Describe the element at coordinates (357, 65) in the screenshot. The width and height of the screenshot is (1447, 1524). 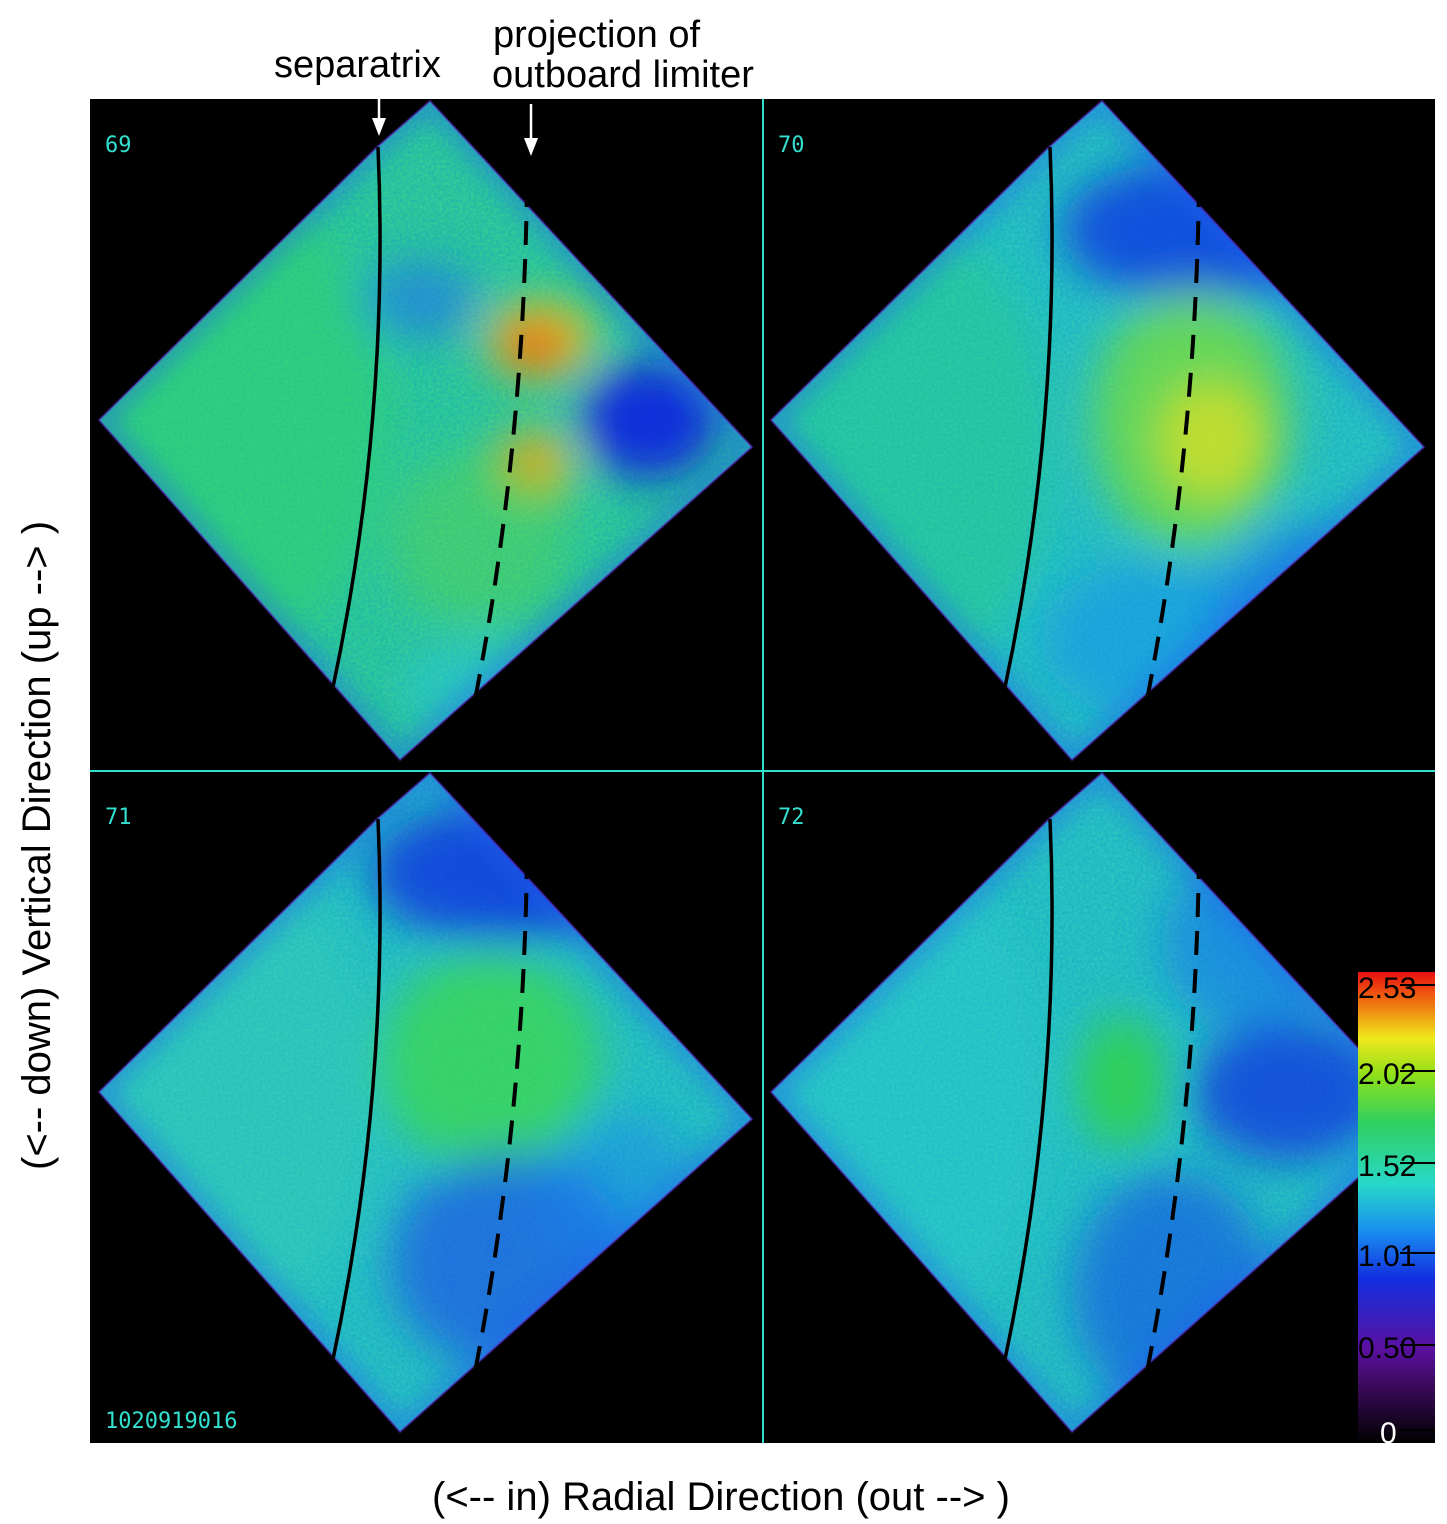
I see `separatrix-label: separatrix` at that location.